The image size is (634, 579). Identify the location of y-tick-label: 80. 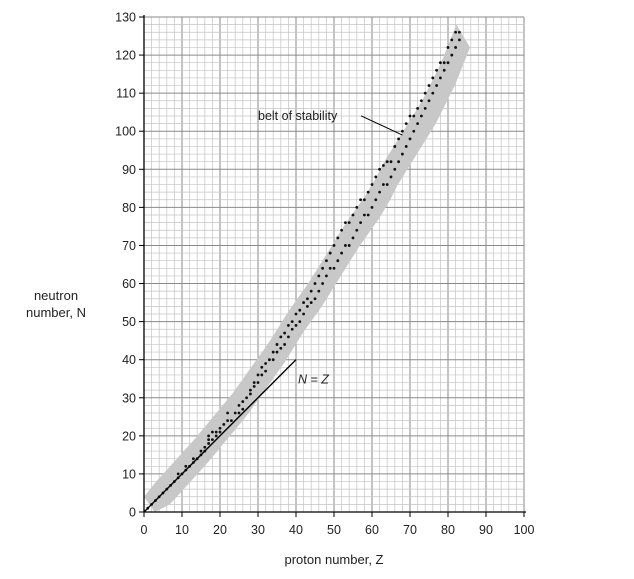
(129, 208).